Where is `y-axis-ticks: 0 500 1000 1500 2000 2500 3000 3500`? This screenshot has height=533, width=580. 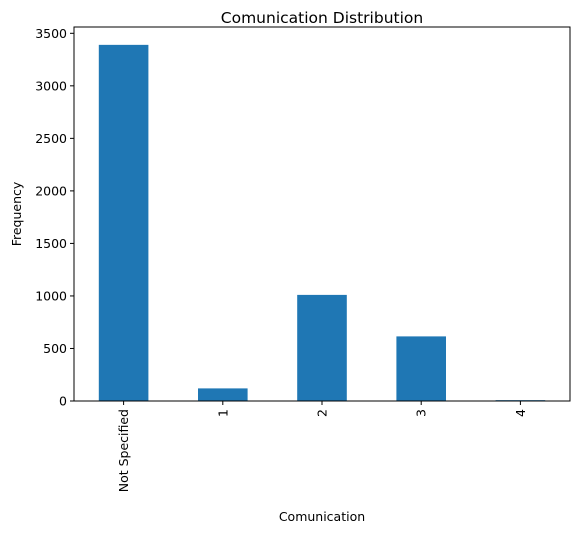
y-axis-ticks: 0 500 1000 1500 2000 2500 3000 3500 is located at coordinates (54, 217).